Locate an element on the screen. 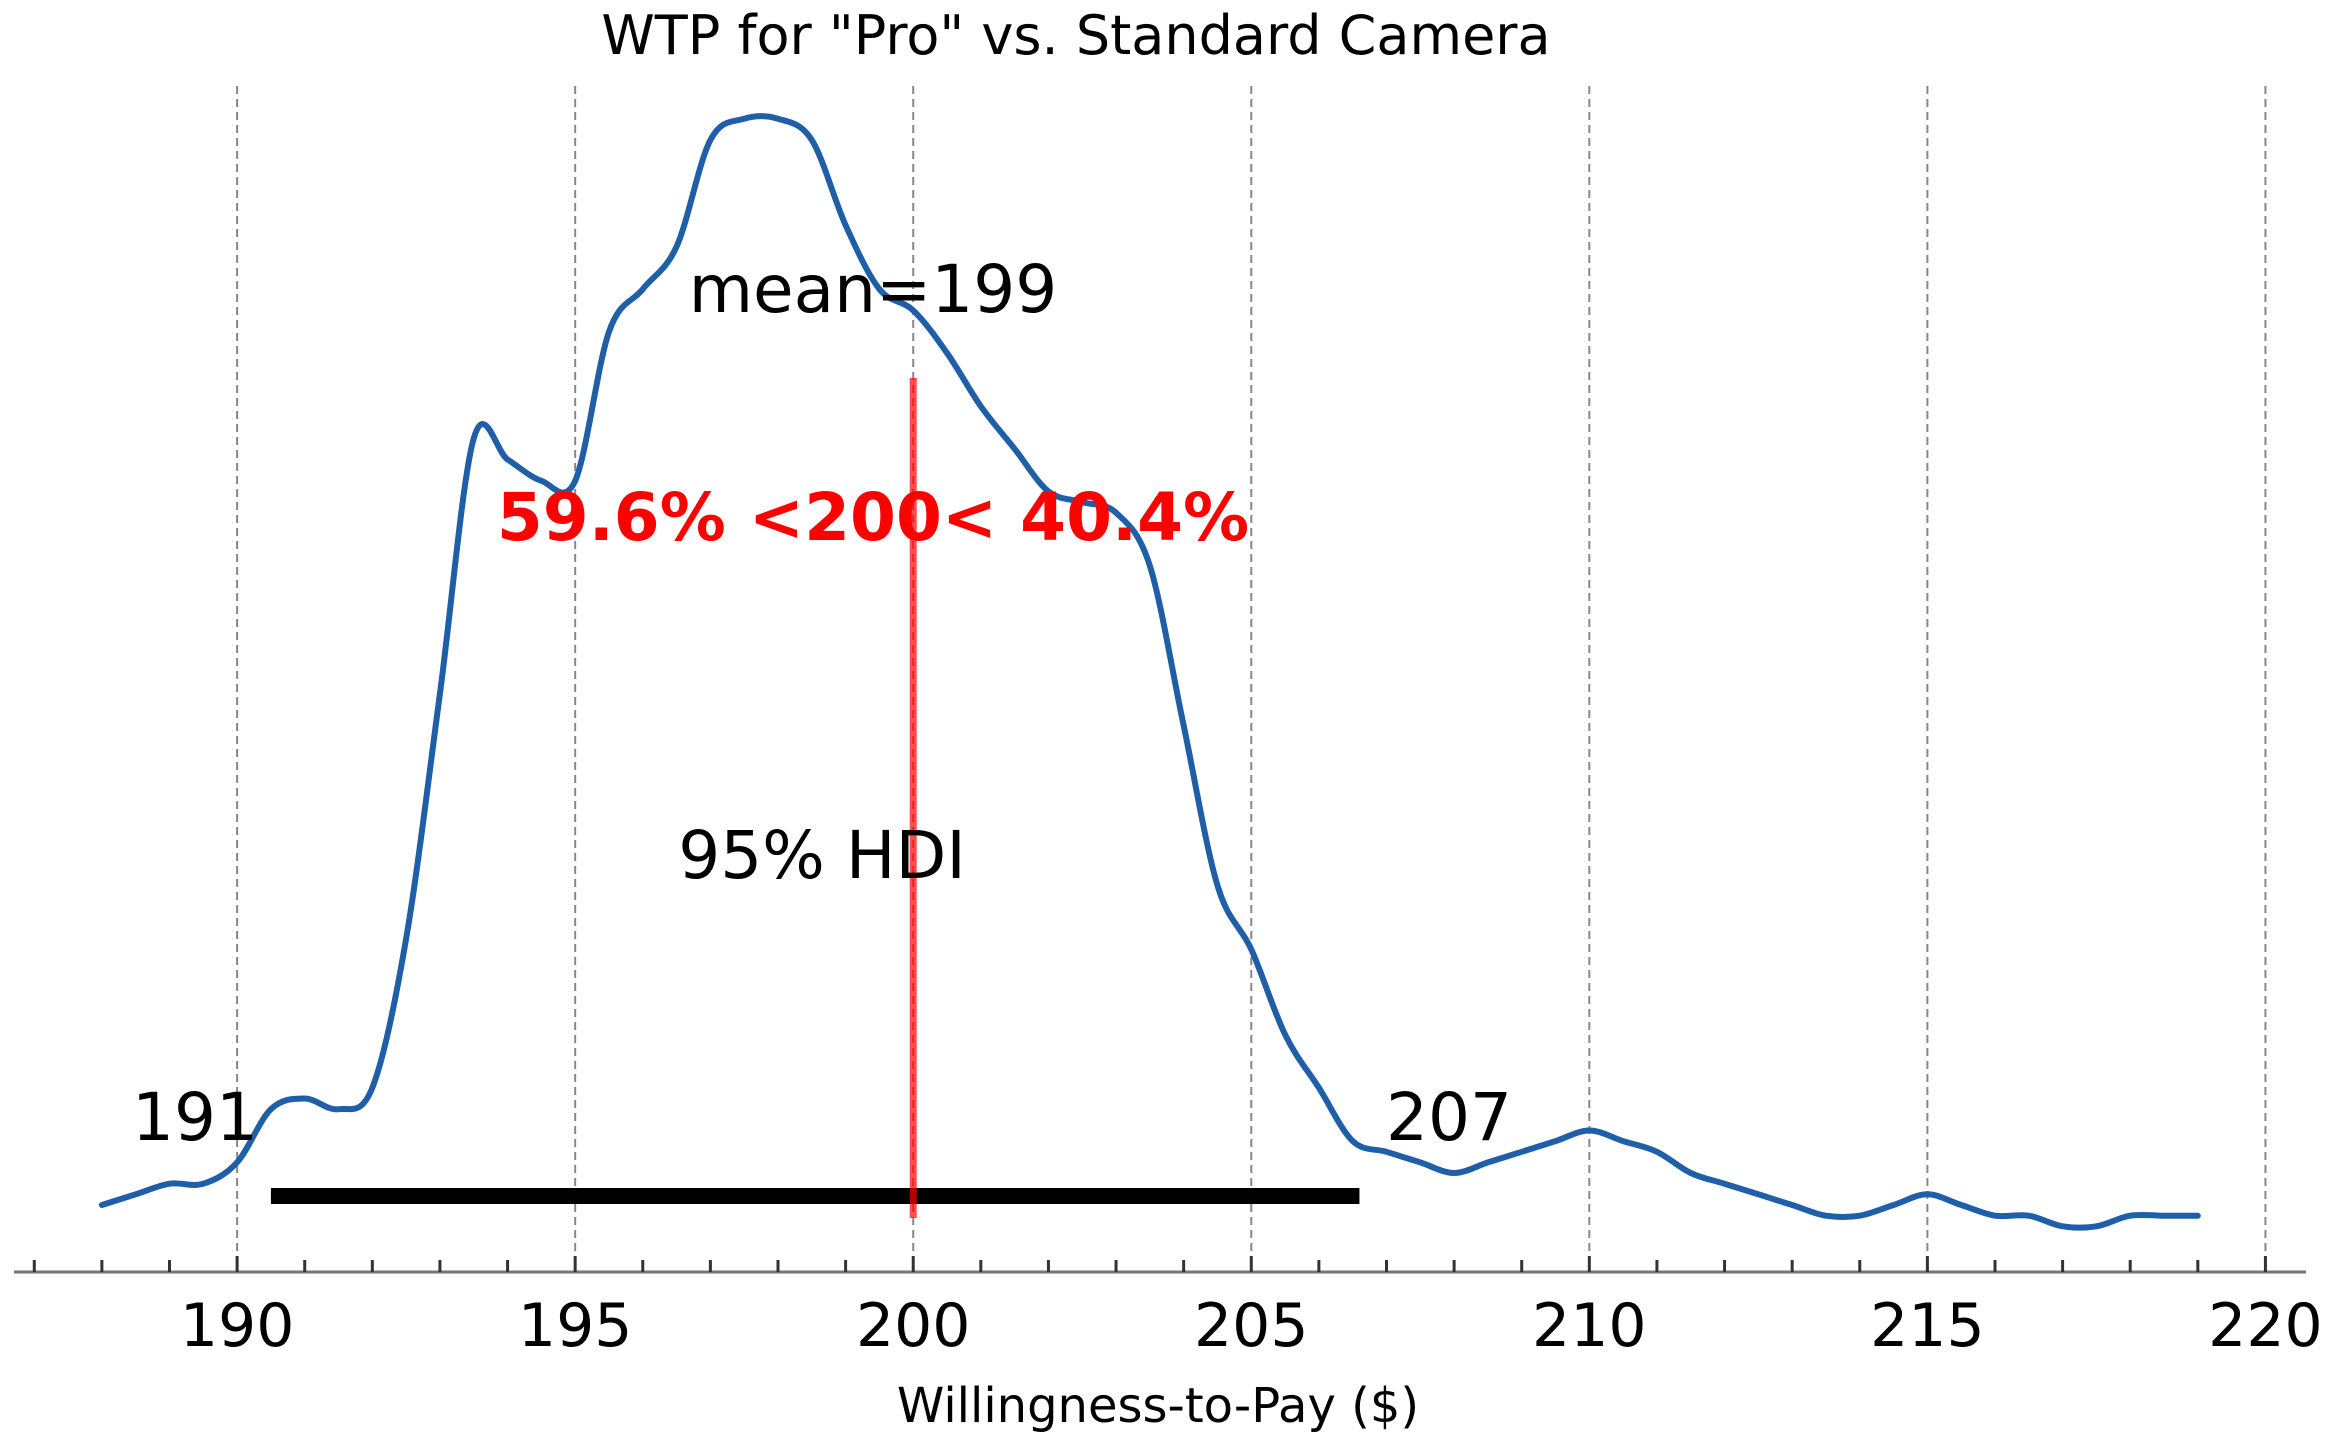  chart-title: WTP for "Pro" vs. Standard Camera is located at coordinates (1075, 35).